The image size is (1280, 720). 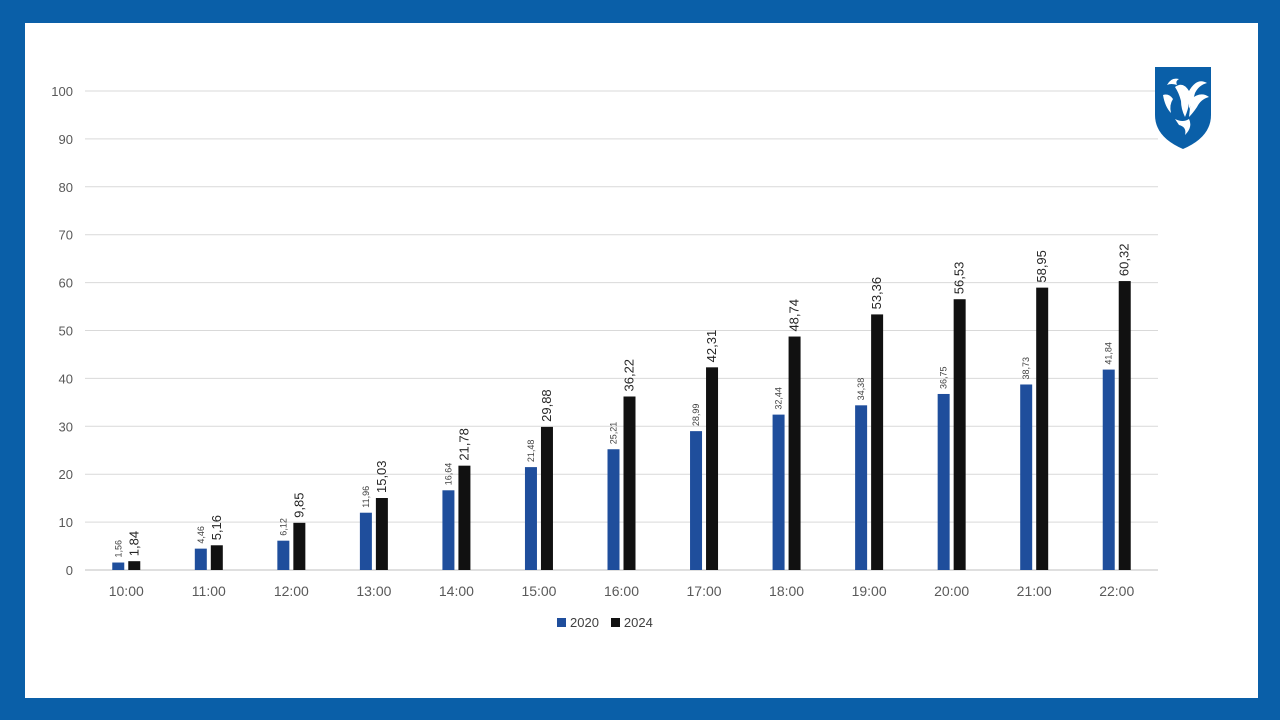 What do you see at coordinates (629, 375) in the screenshot?
I see `data-label-2024: 36,22` at bounding box center [629, 375].